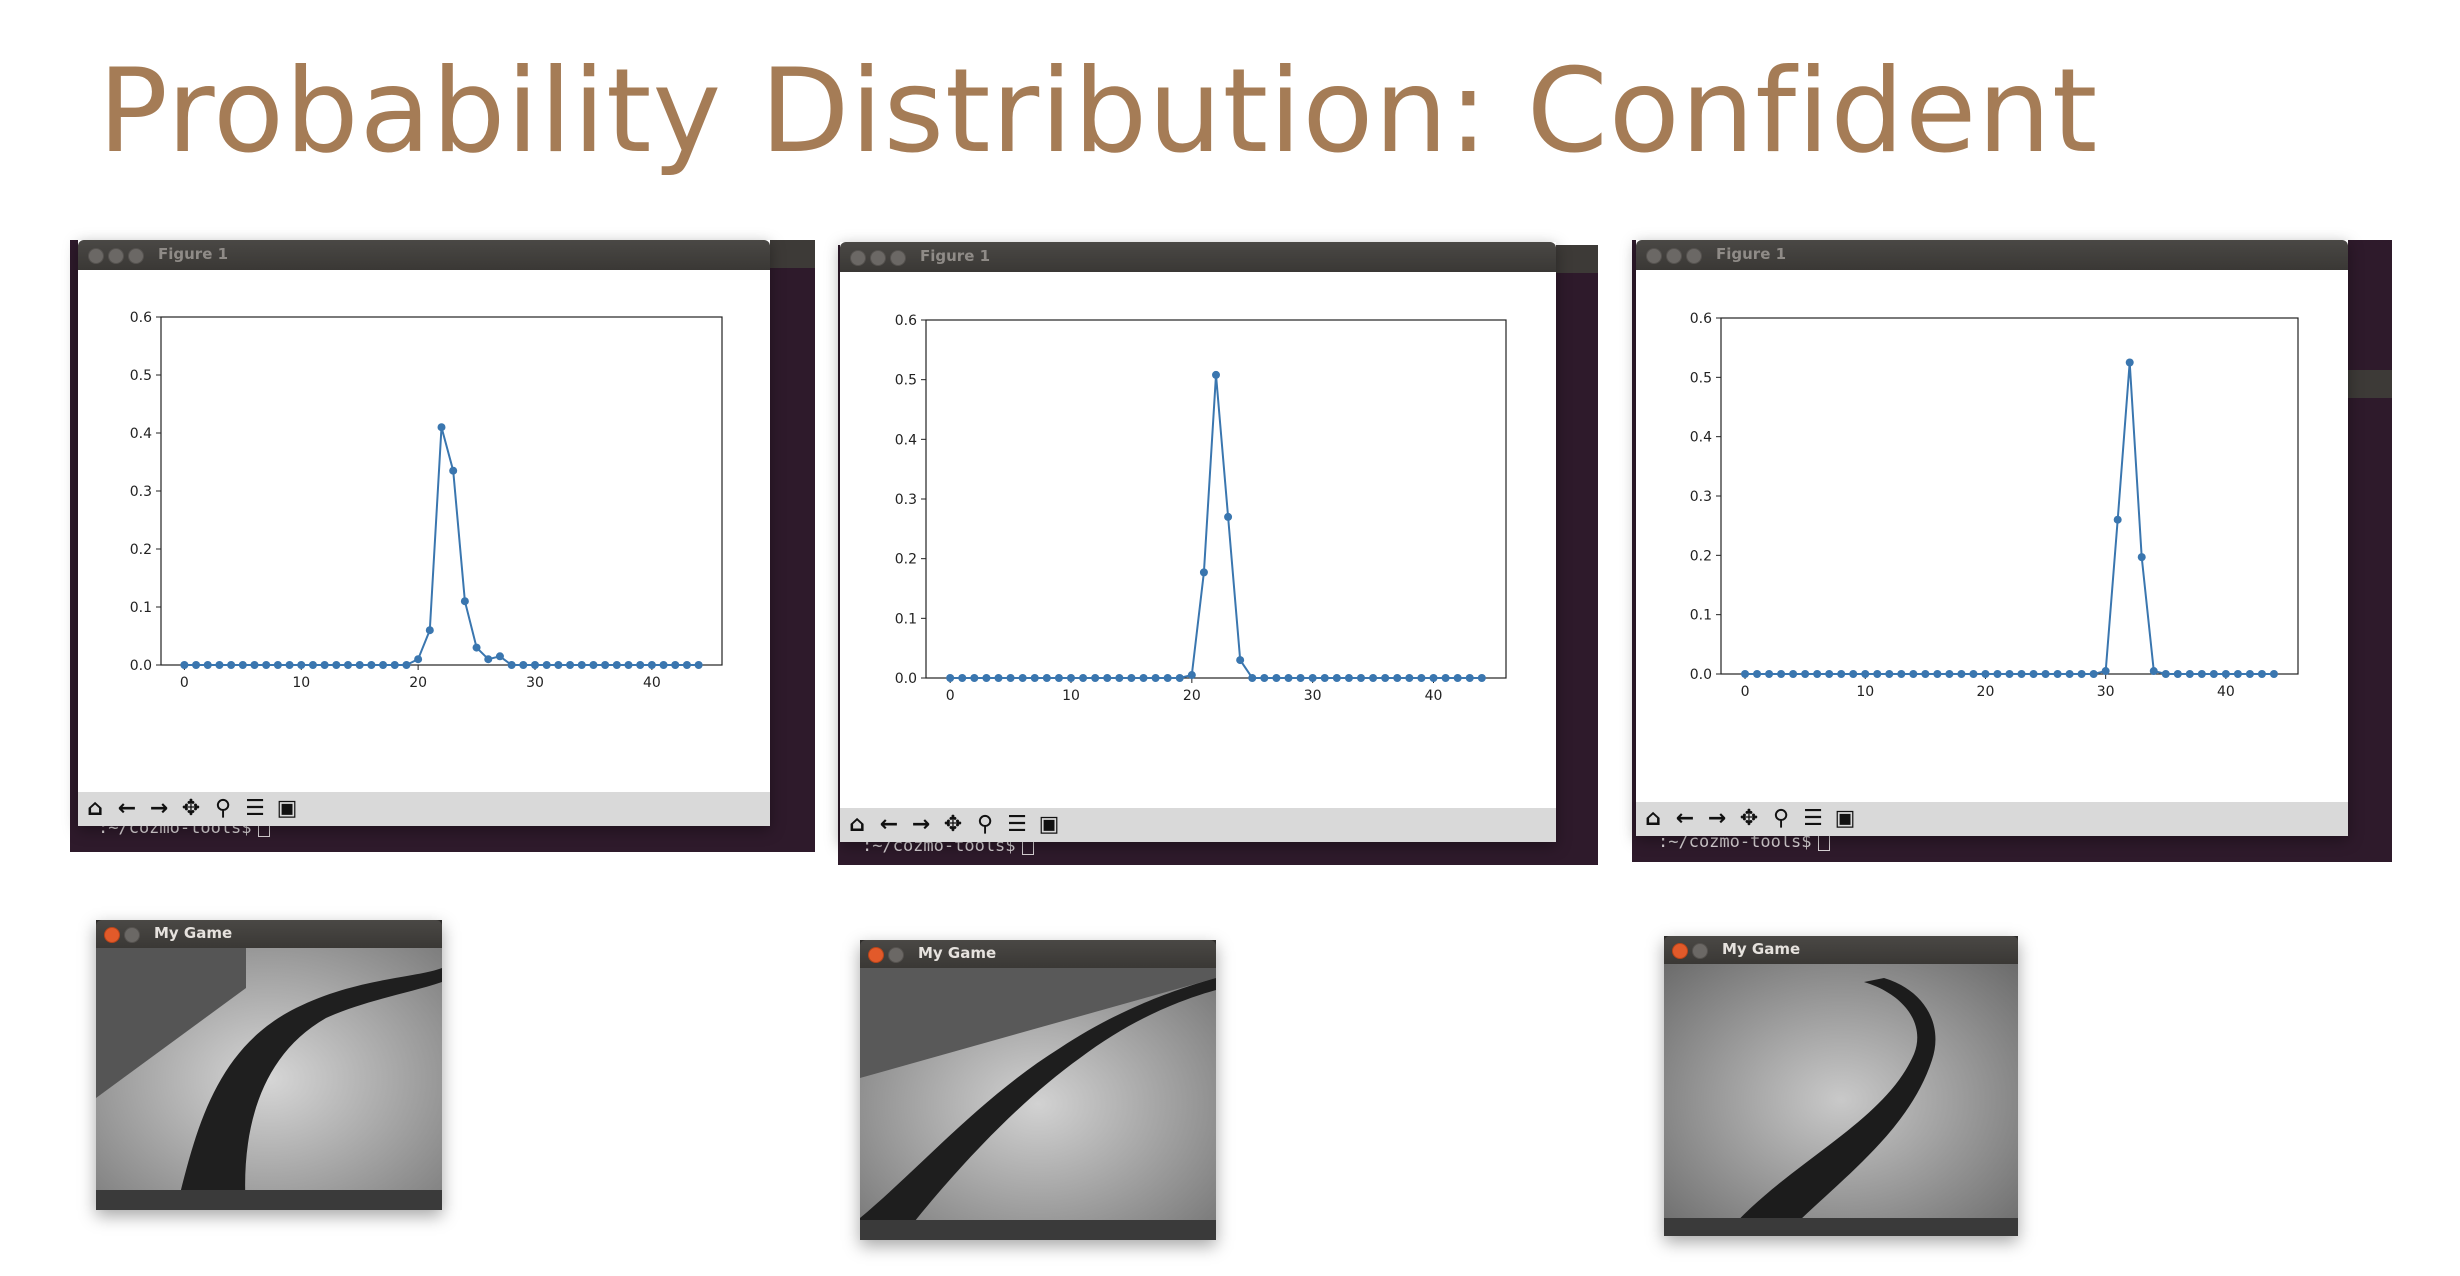 This screenshot has height=1276, width=2460. I want to click on figure-title: Figure 1, so click(193, 254).